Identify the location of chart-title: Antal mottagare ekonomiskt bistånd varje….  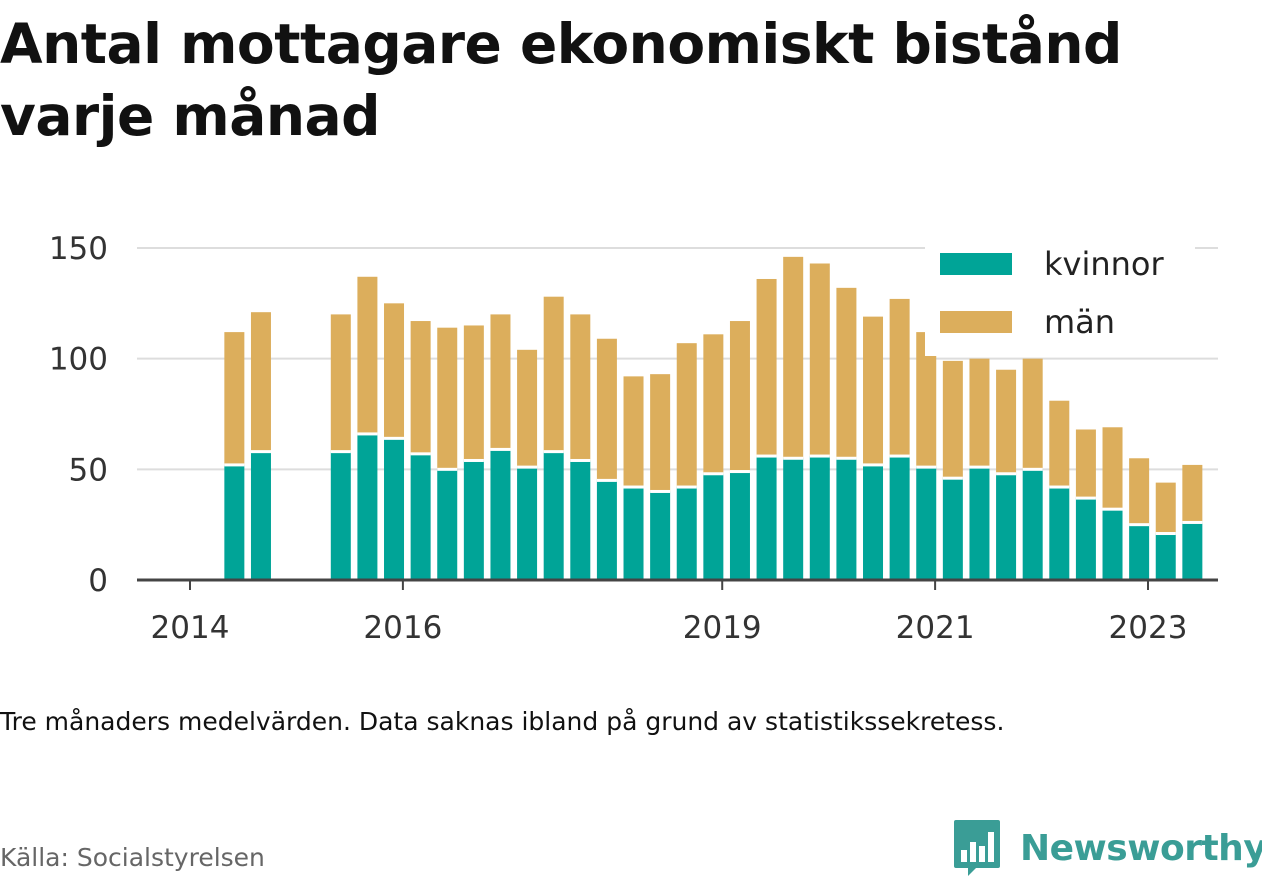
(561, 80).